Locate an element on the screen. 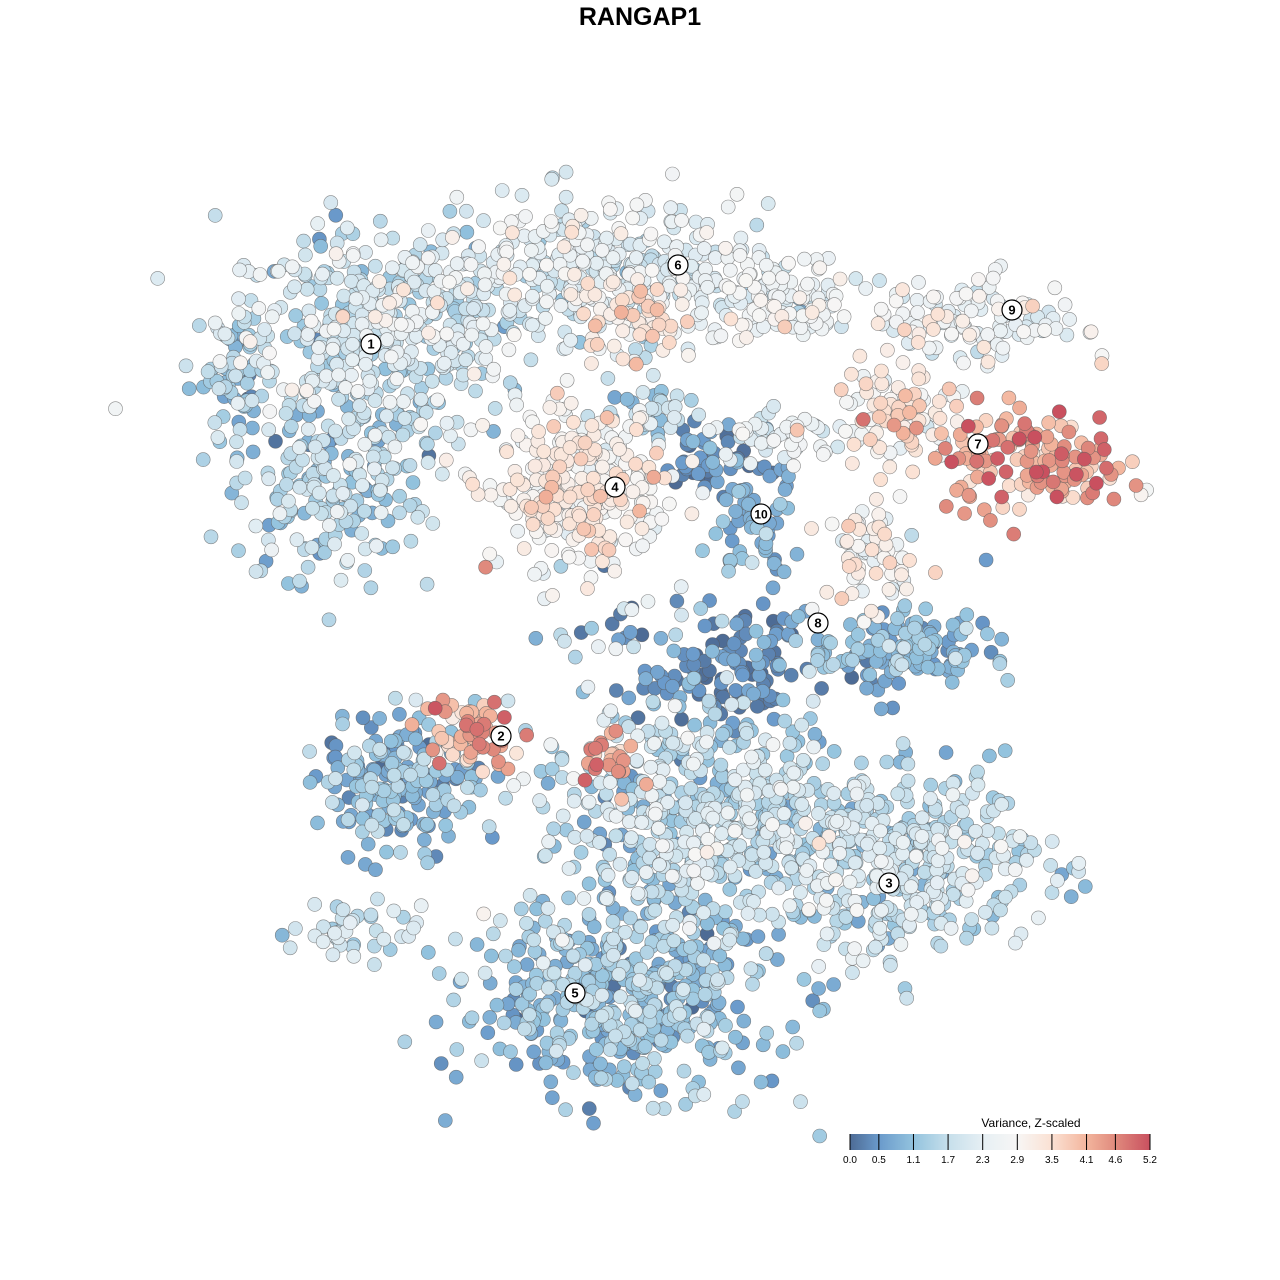 The image size is (1280, 1280). cluster-label-circle is located at coordinates (615, 487).